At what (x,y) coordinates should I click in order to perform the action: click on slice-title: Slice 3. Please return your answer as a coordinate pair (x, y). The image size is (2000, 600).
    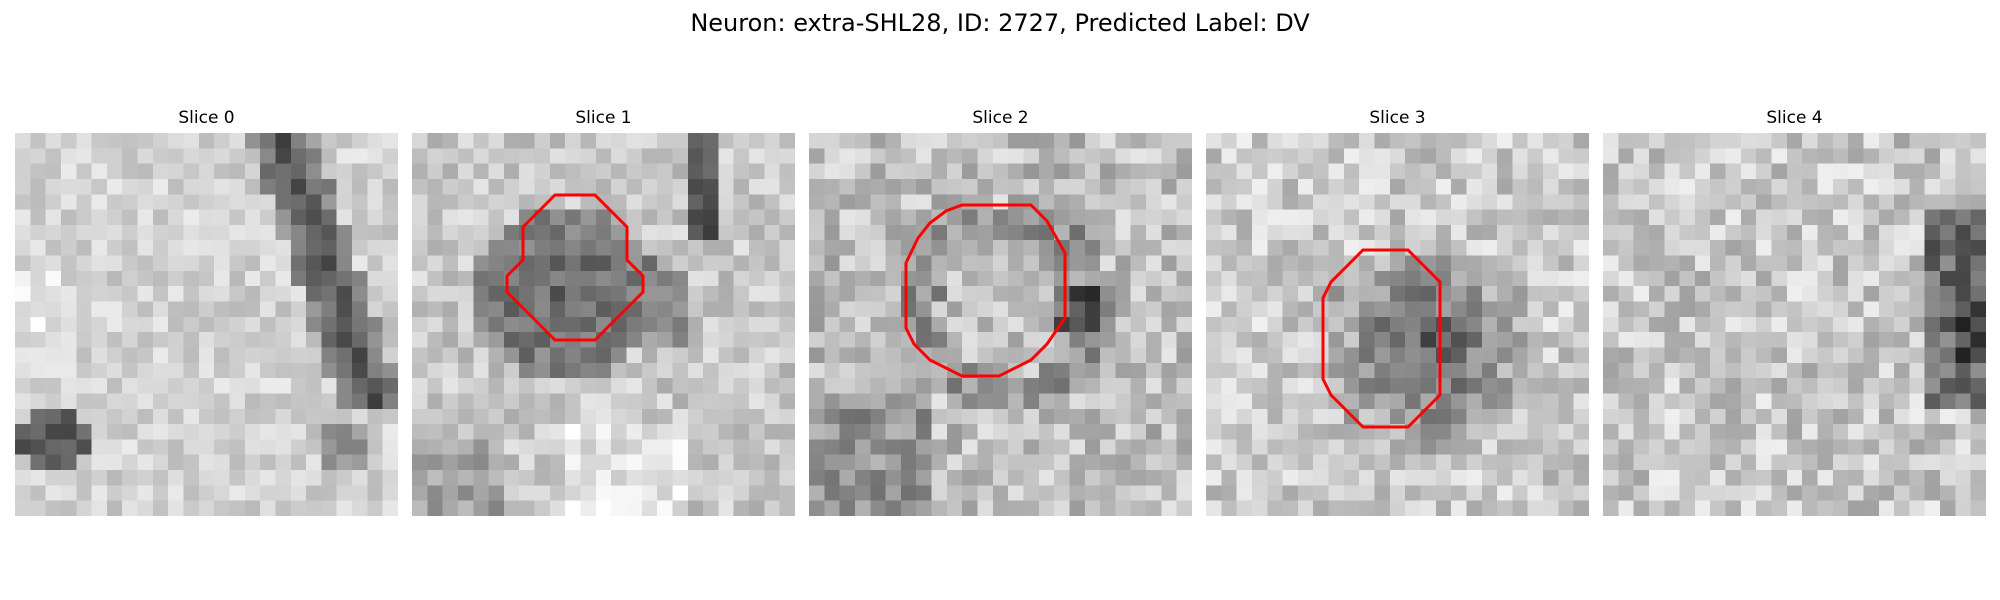
    Looking at the image, I should click on (1397, 118).